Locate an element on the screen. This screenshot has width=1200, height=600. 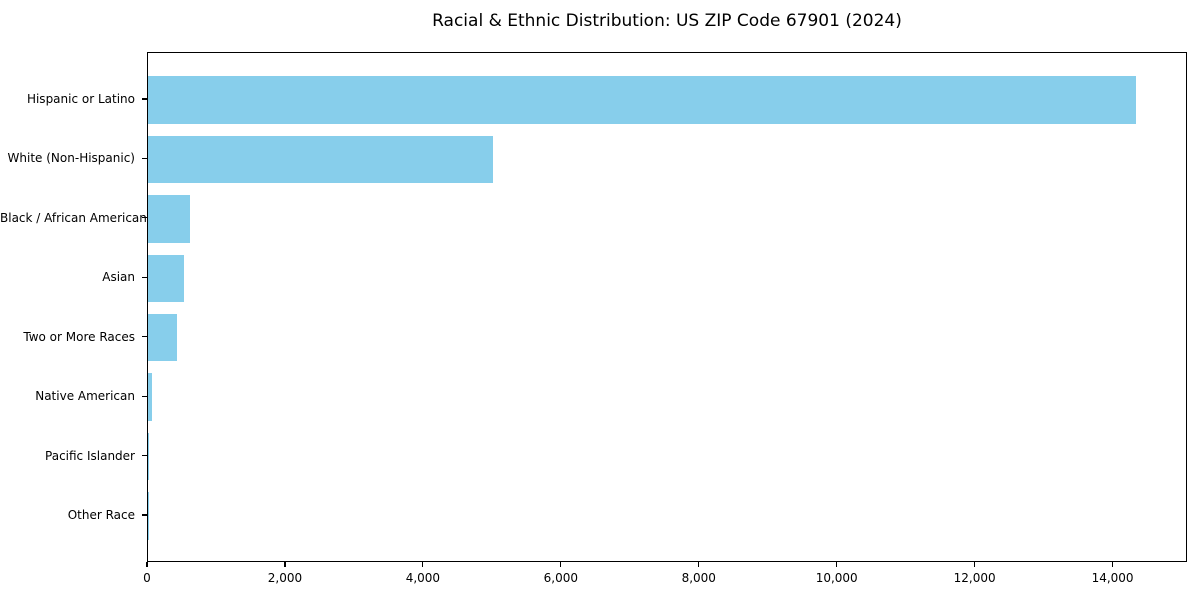
y-axis-label: Native American is located at coordinates (85, 396).